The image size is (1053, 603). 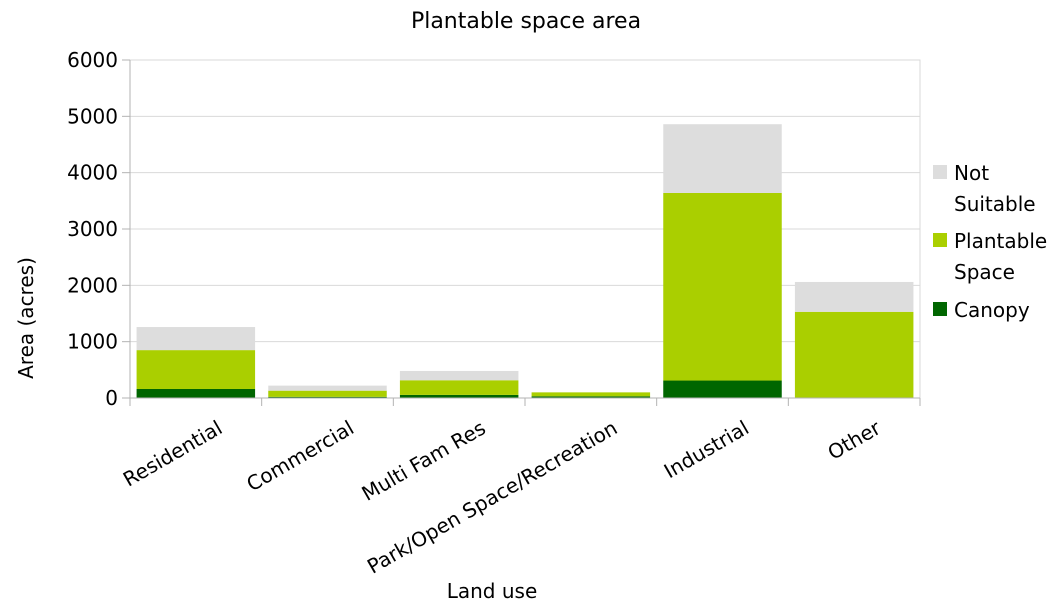 What do you see at coordinates (984, 272) in the screenshot?
I see `legend-label: Space` at bounding box center [984, 272].